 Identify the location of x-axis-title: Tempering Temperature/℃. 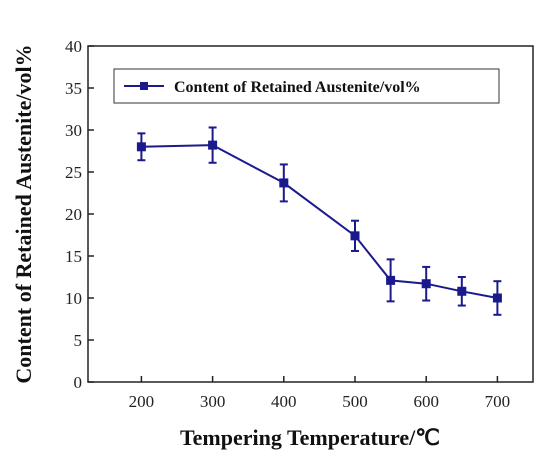
(310, 437).